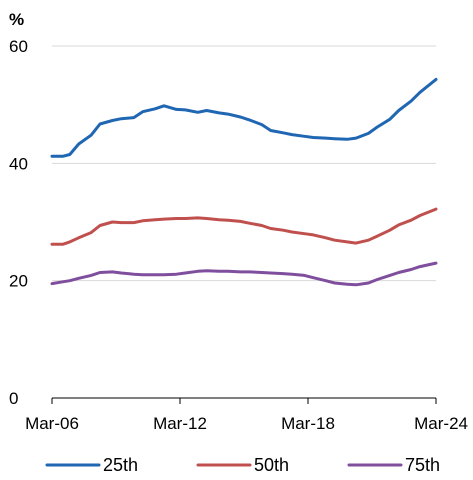 The width and height of the screenshot is (473, 480). What do you see at coordinates (244, 226) in the screenshot?
I see `series-line-50th` at bounding box center [244, 226].